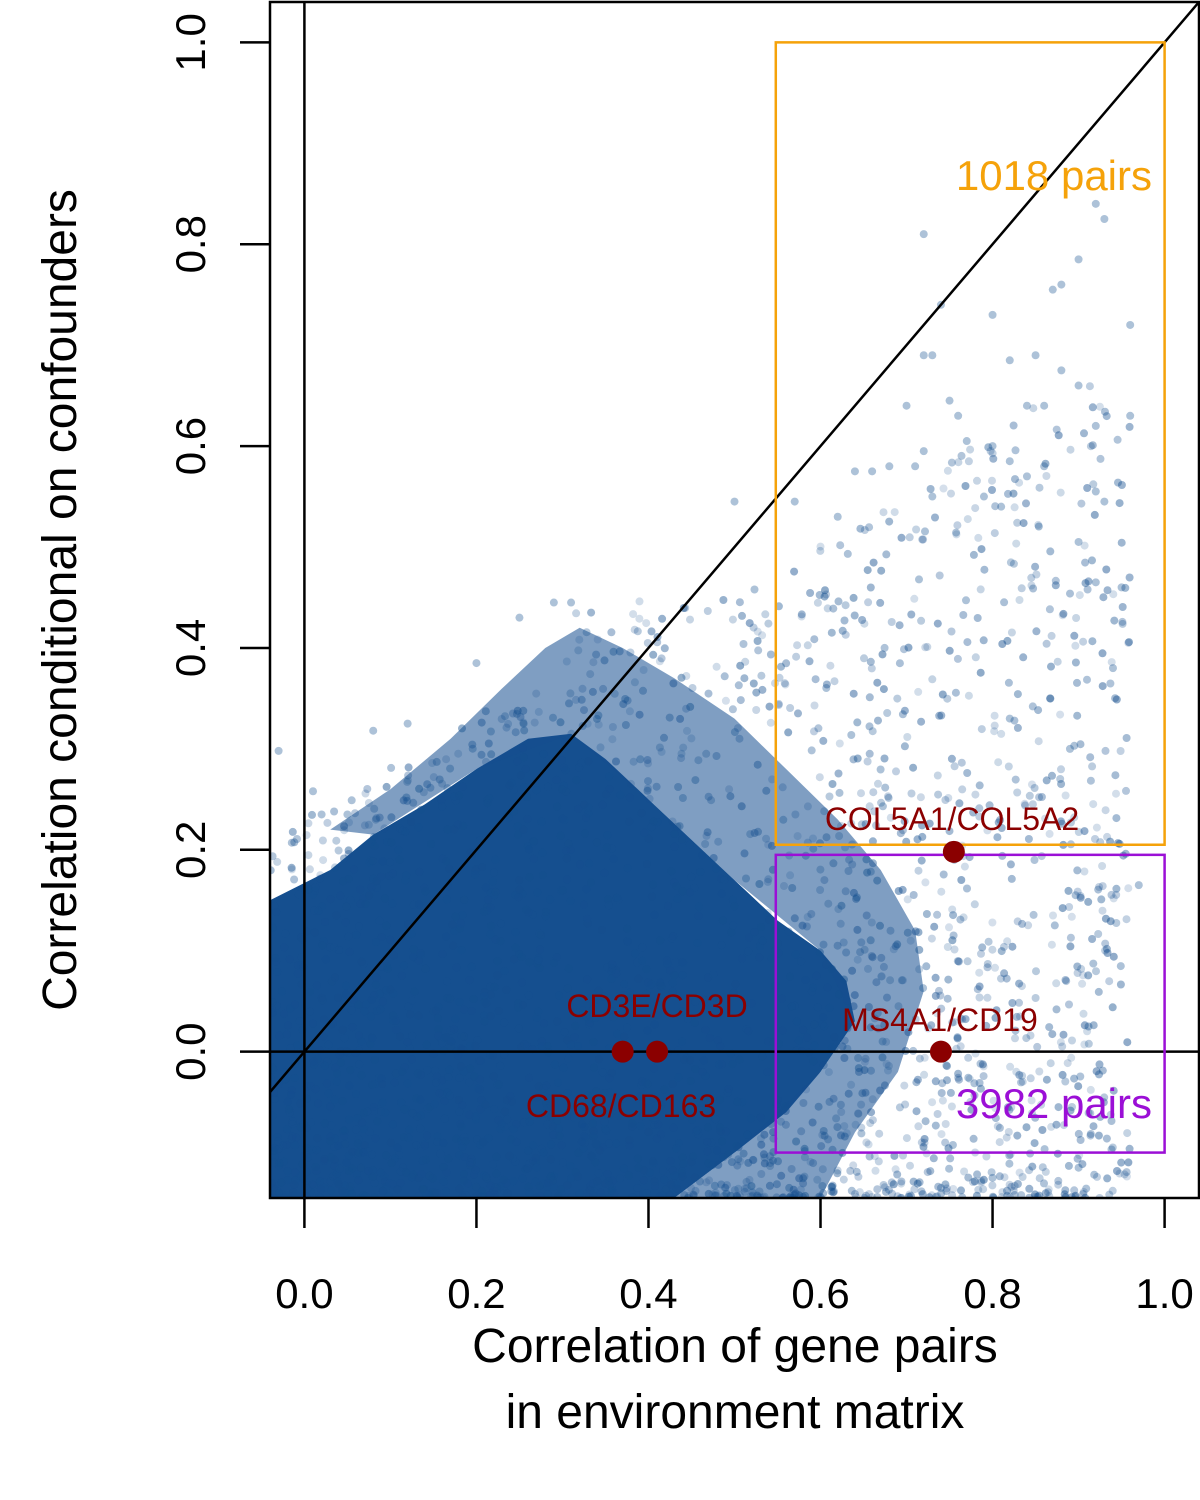  I want to click on highlighted-pair-label: CD68/CD163, so click(621, 1106).